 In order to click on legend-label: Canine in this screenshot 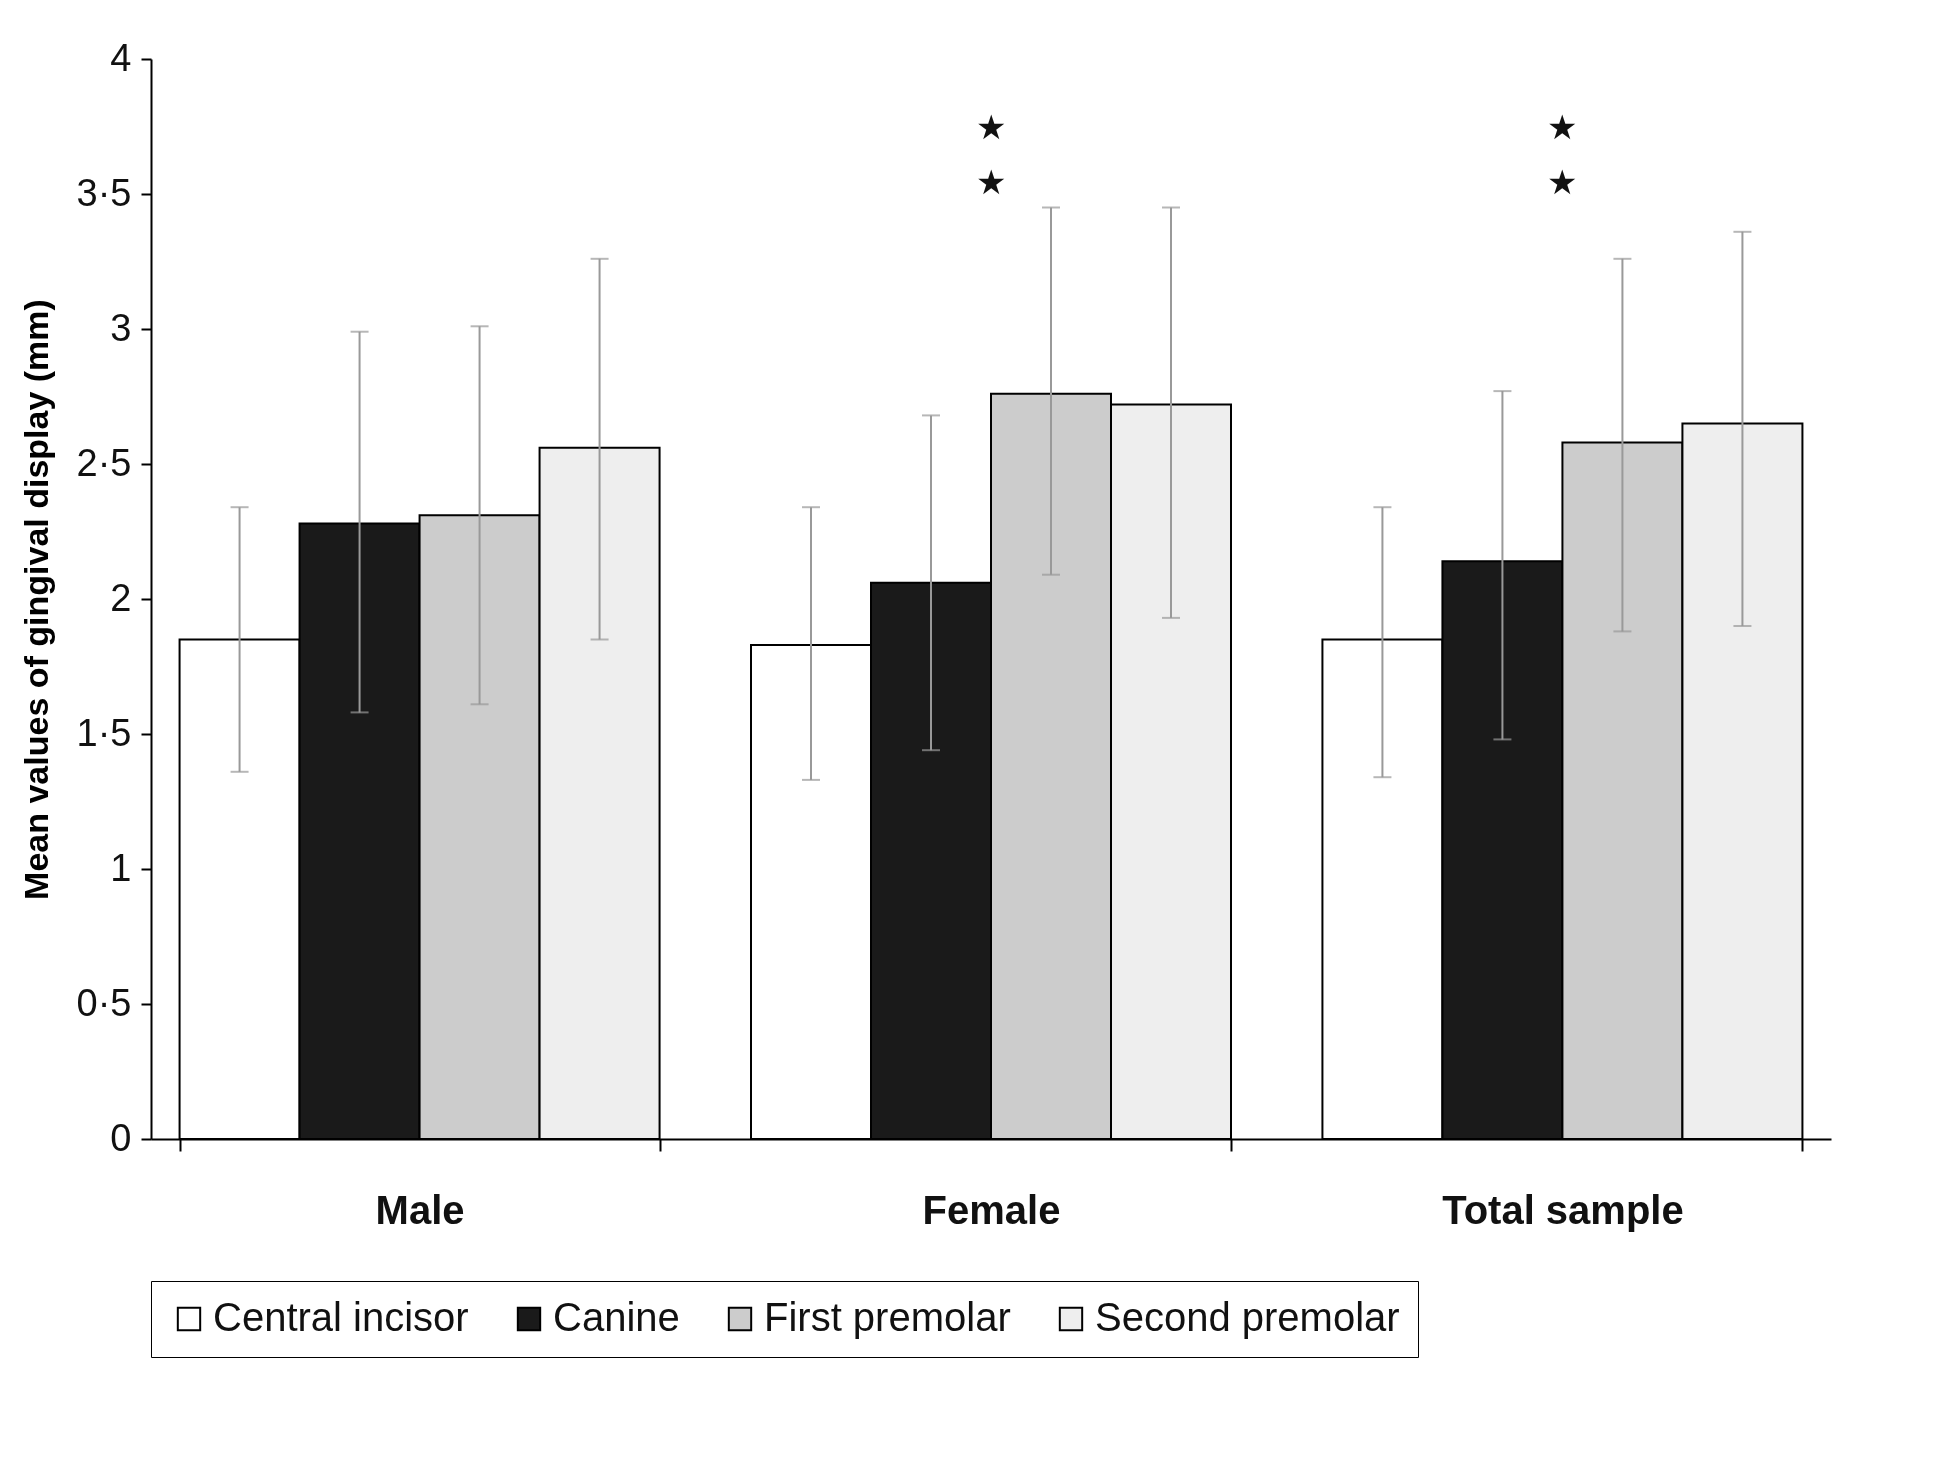, I will do `click(616, 1317)`.